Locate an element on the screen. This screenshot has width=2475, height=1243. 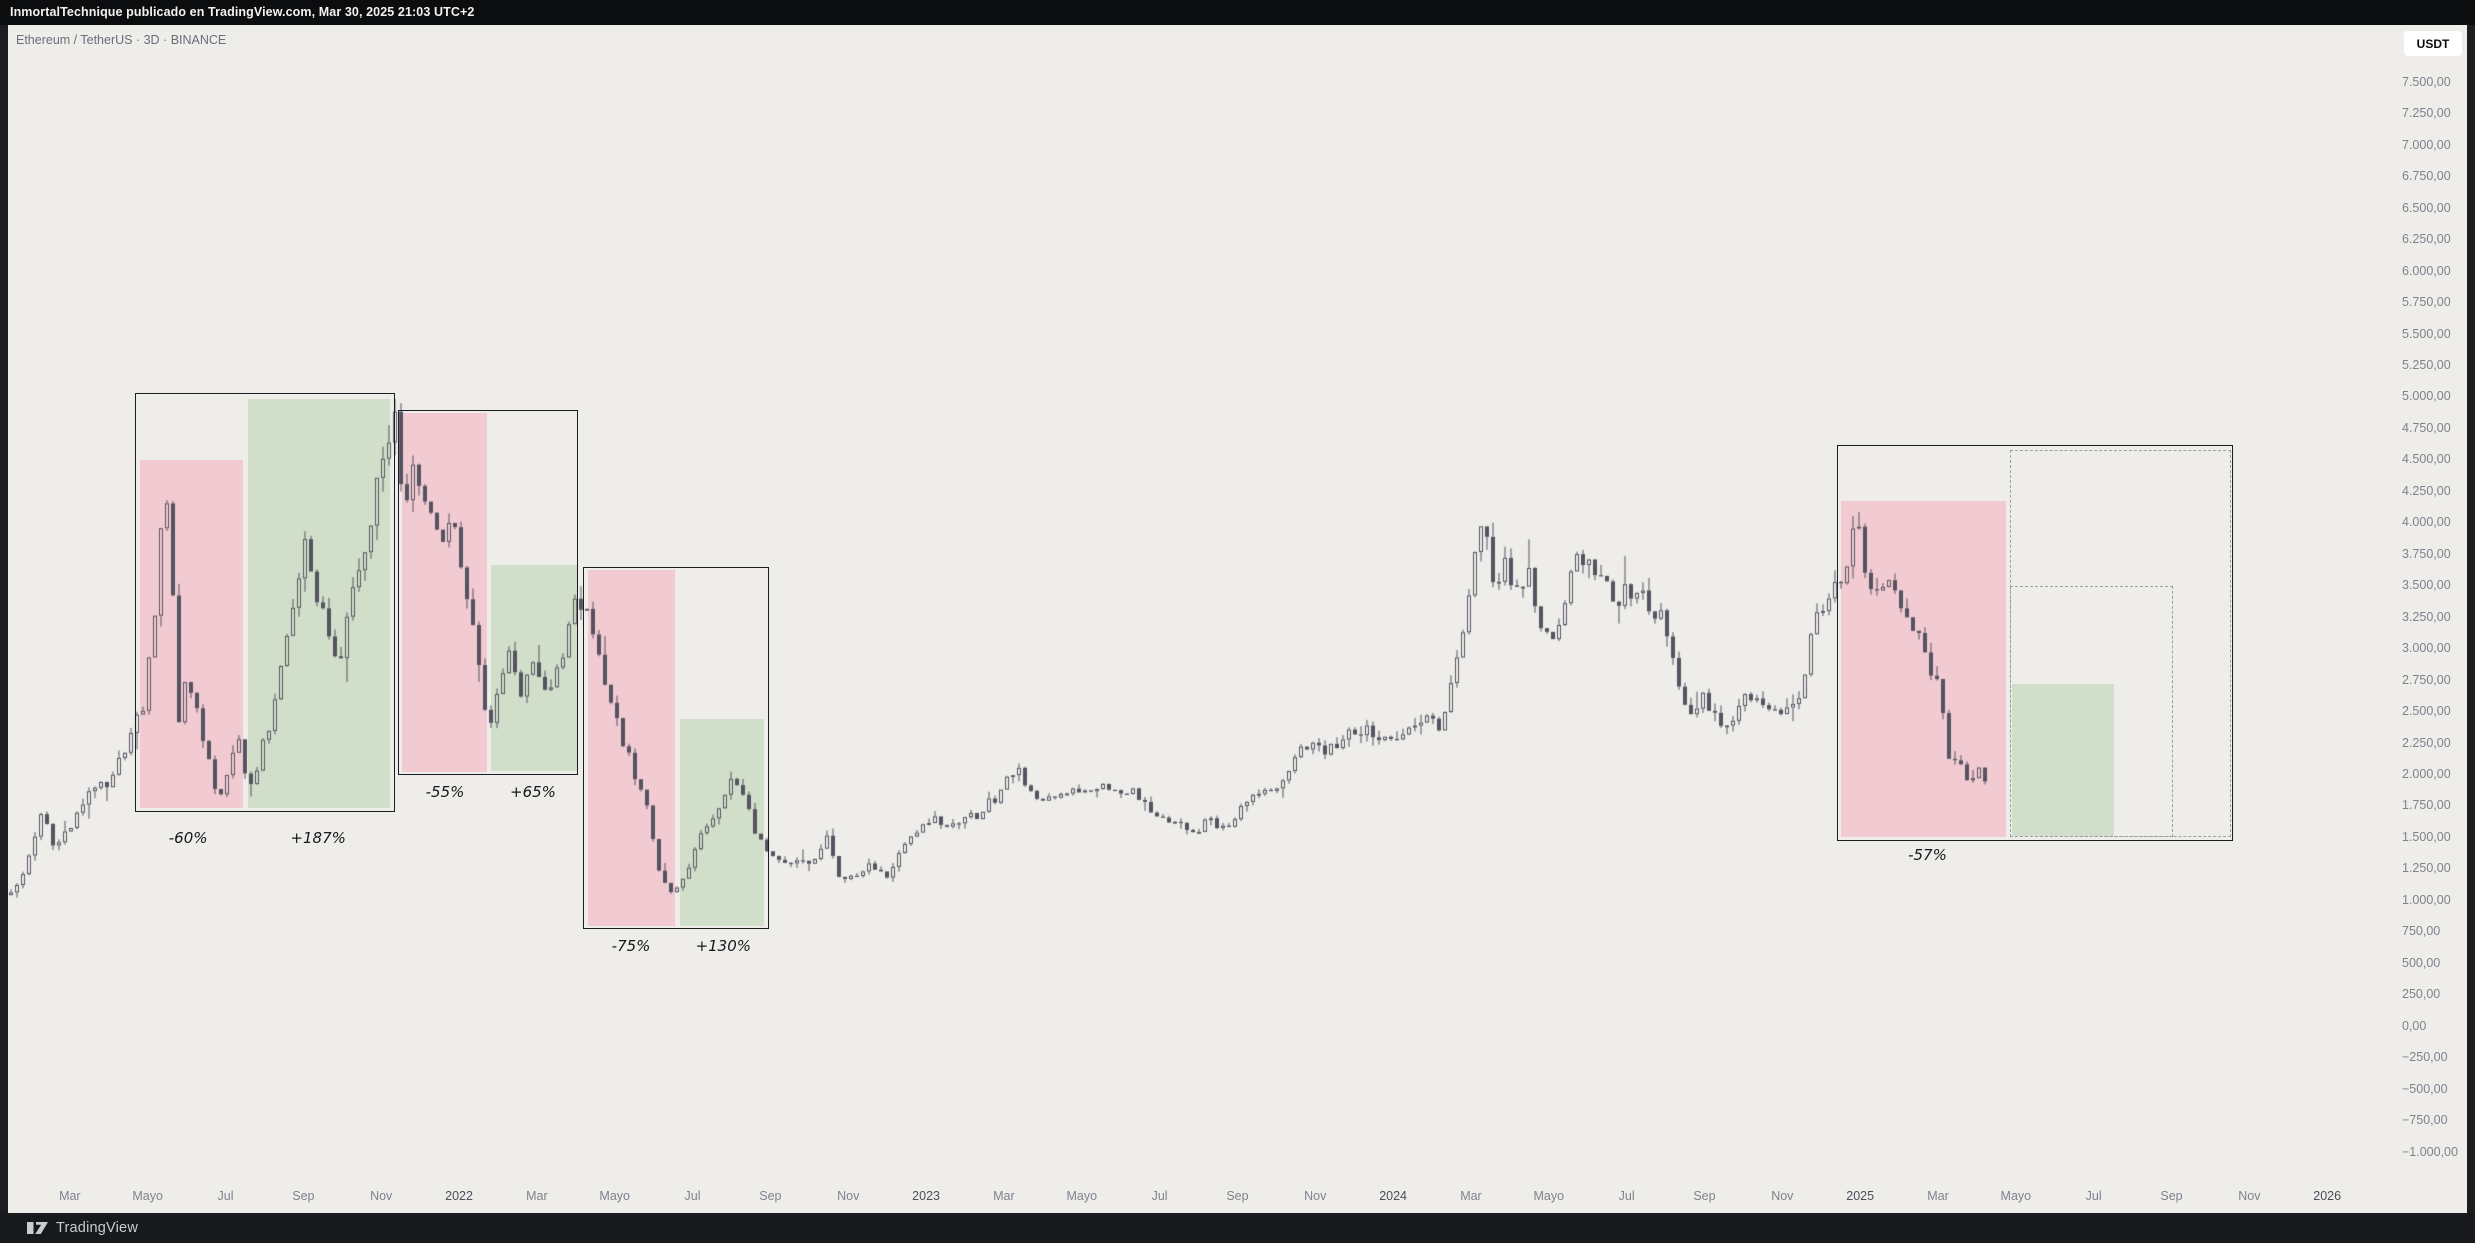
price-tick: 2.250,00 is located at coordinates (2426, 742).